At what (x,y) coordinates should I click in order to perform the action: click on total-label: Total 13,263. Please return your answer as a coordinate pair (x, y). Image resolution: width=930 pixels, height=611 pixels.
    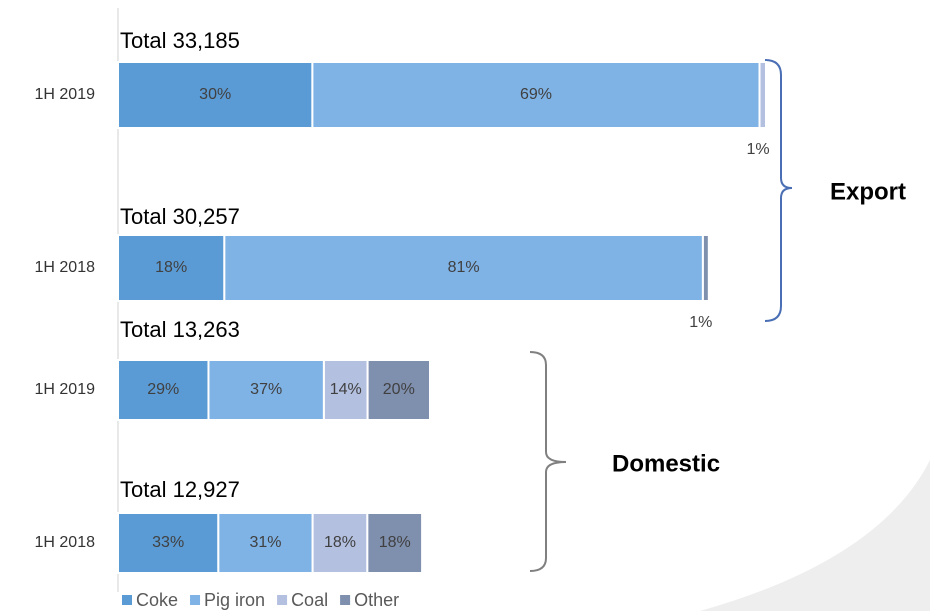
    Looking at the image, I should click on (180, 329).